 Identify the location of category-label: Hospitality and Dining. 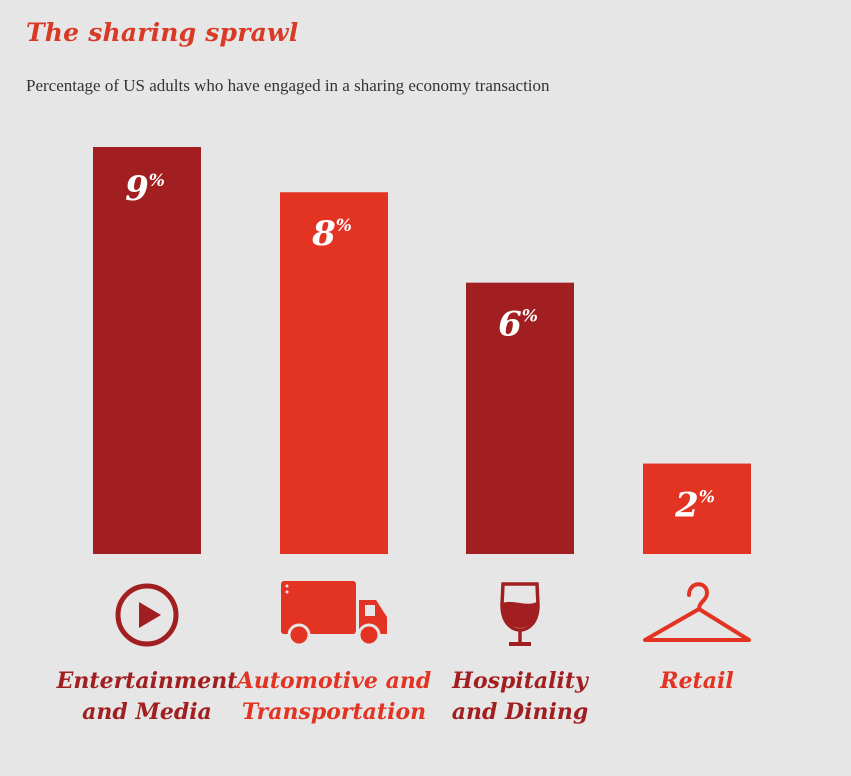
(520, 696).